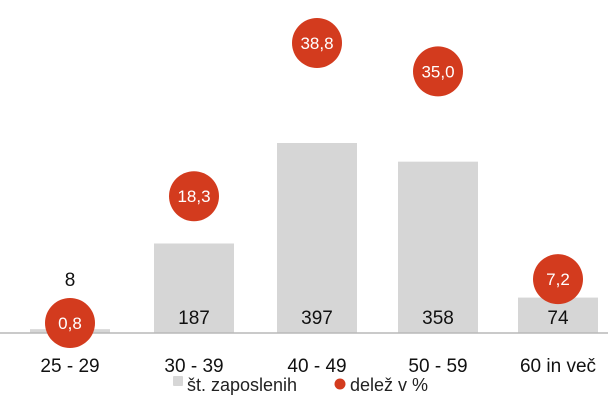 The height and width of the screenshot is (397, 608). Describe the element at coordinates (194, 318) in the screenshot. I see `count-label: 187` at that location.